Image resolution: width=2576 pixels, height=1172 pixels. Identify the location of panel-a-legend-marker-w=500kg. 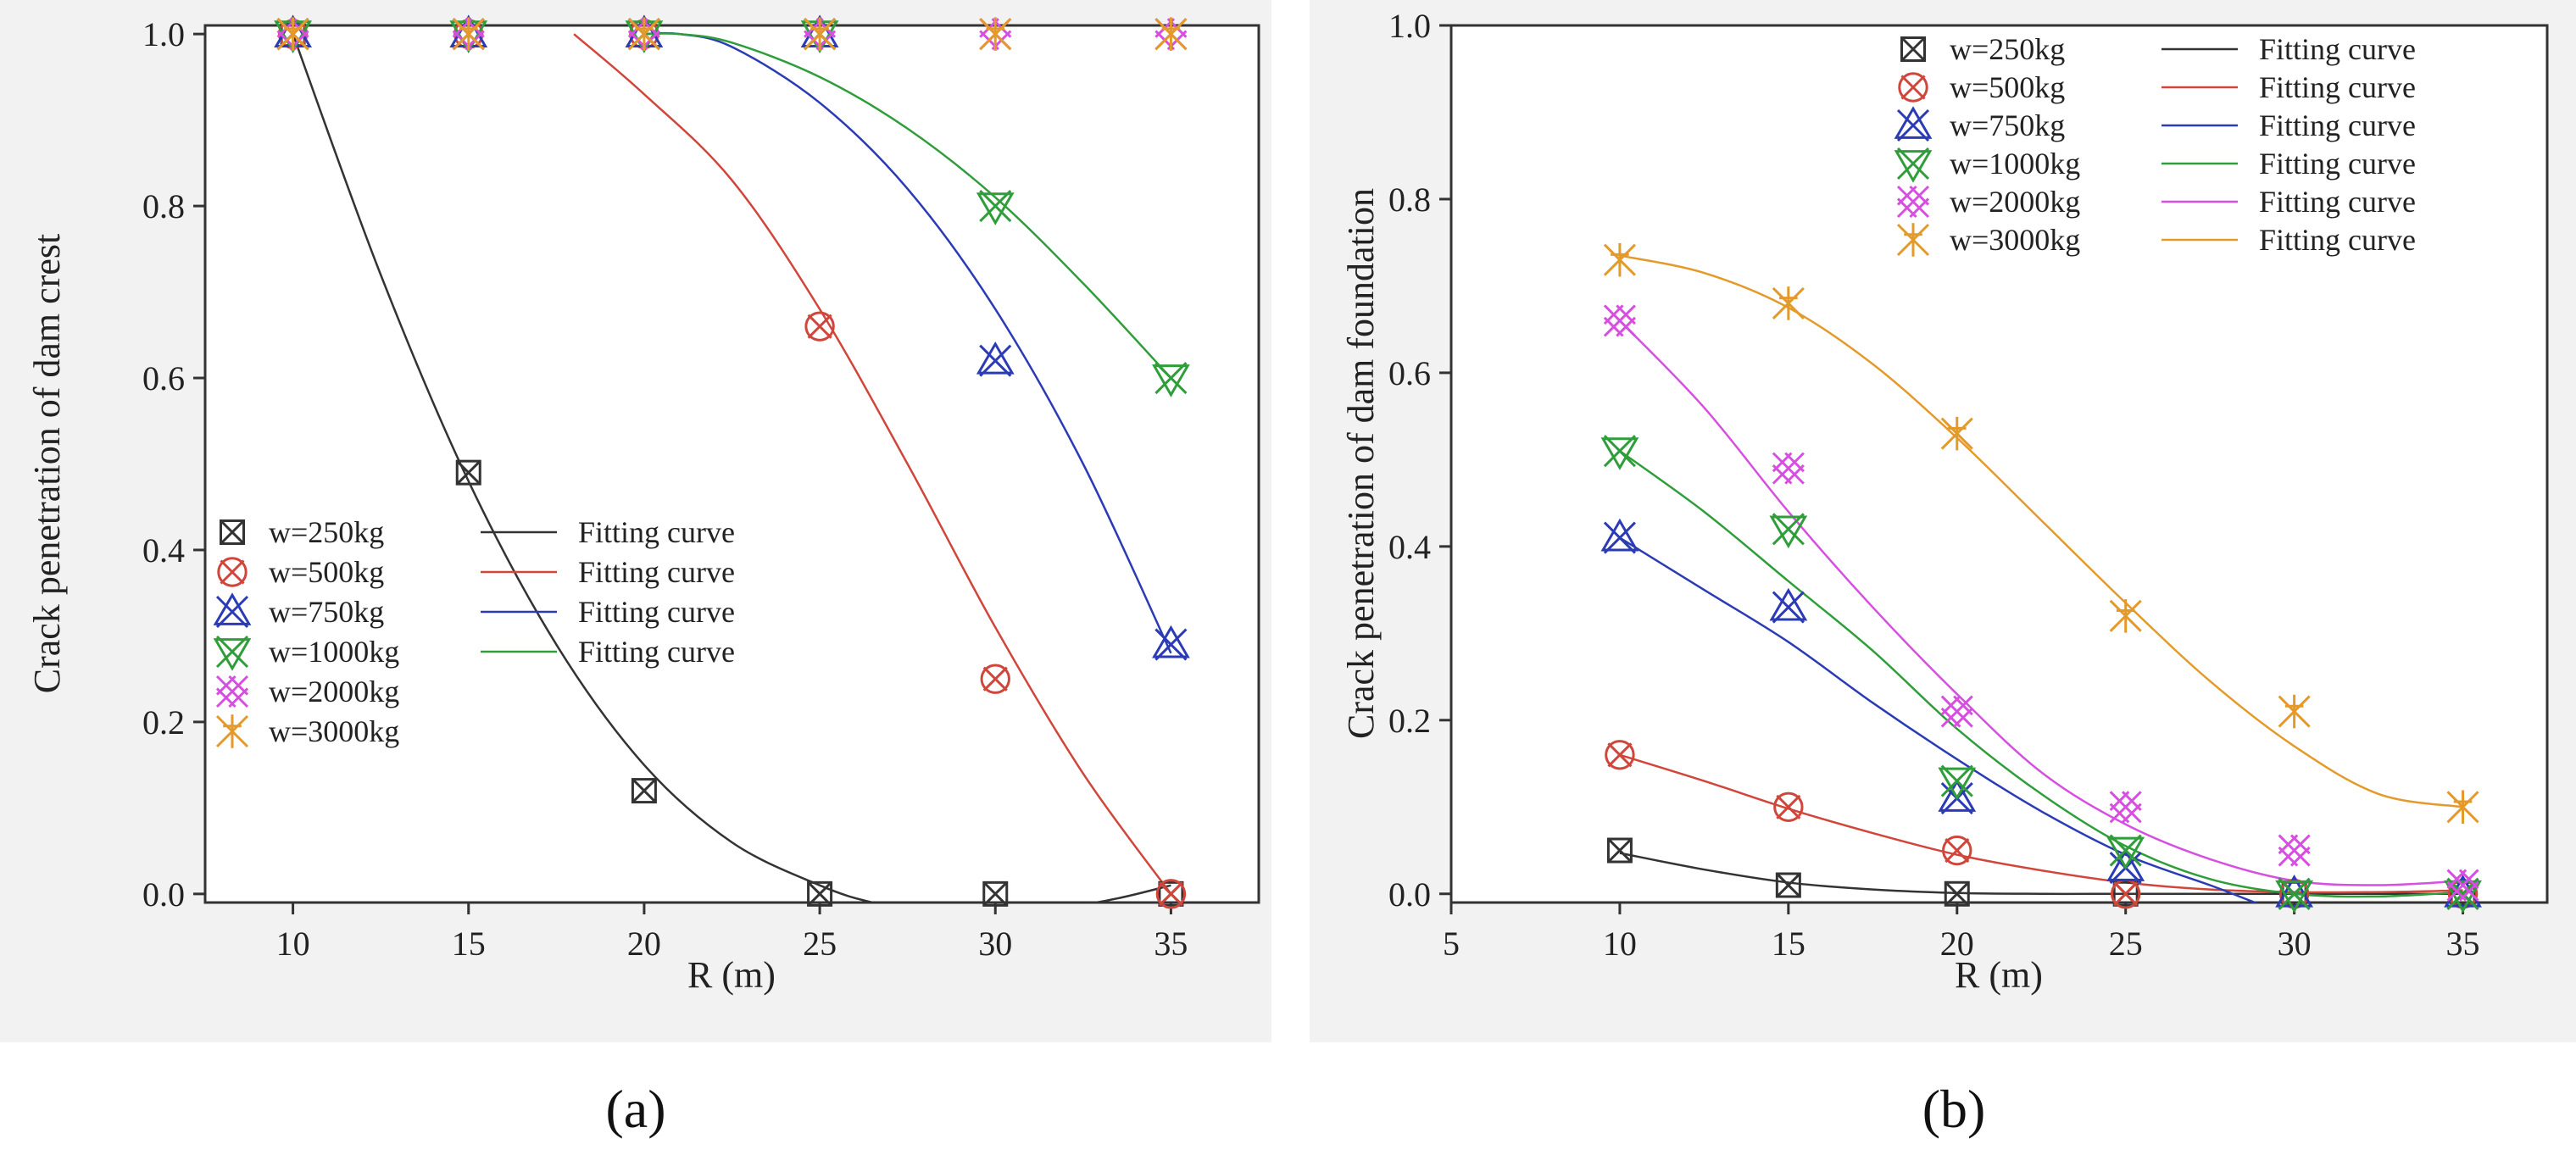
(232, 572).